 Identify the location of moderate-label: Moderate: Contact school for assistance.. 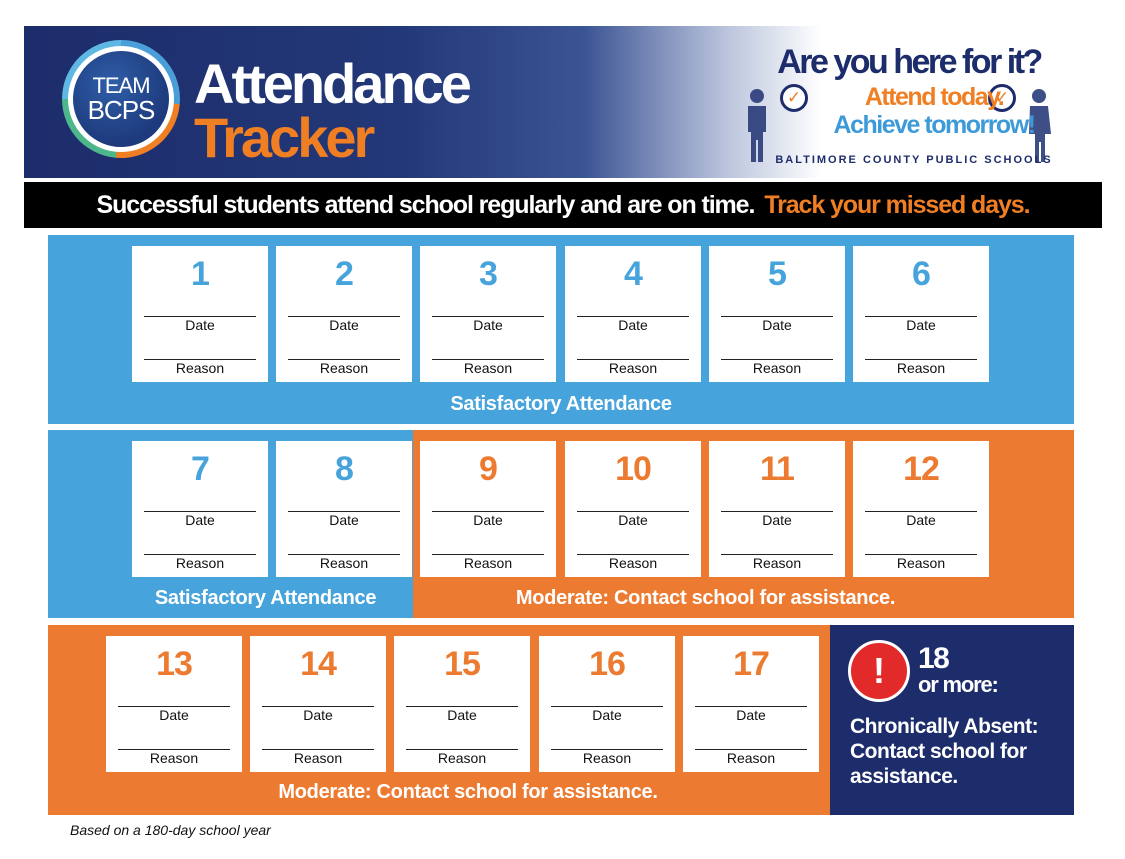
(468, 792).